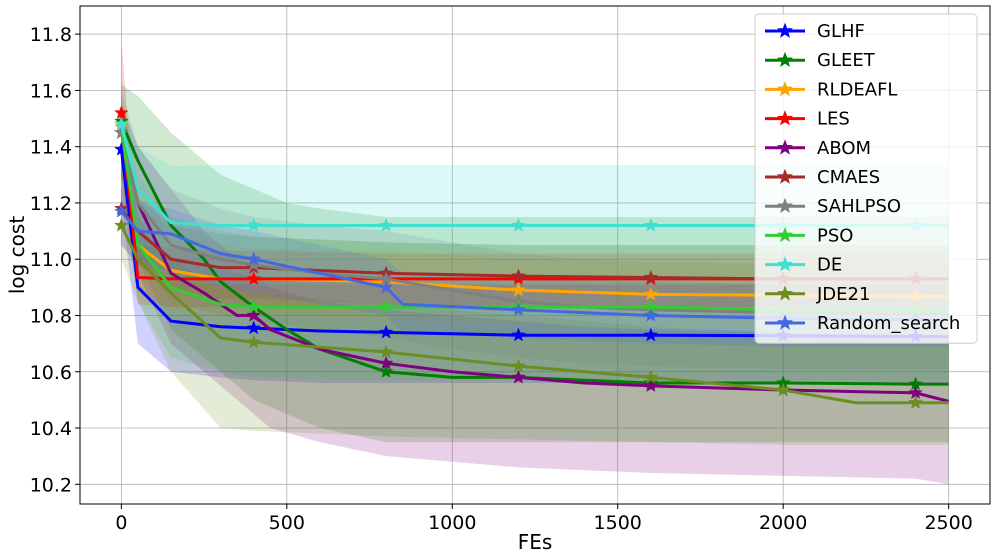  What do you see at coordinates (452, 523) in the screenshot?
I see `x-tick-label: 1000` at bounding box center [452, 523].